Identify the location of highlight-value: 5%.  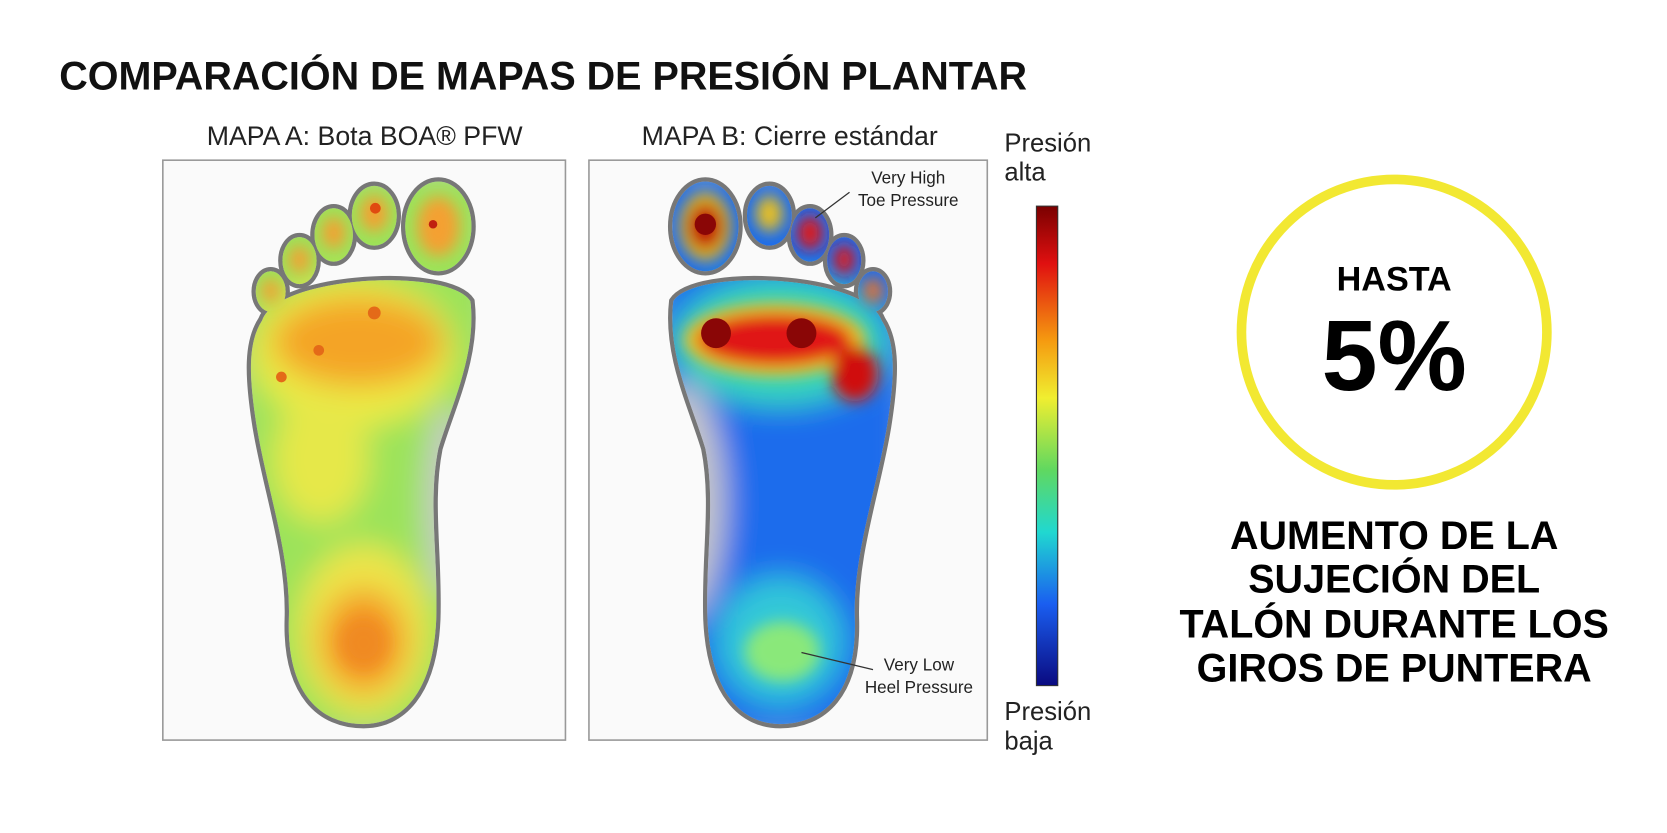
(1394, 356).